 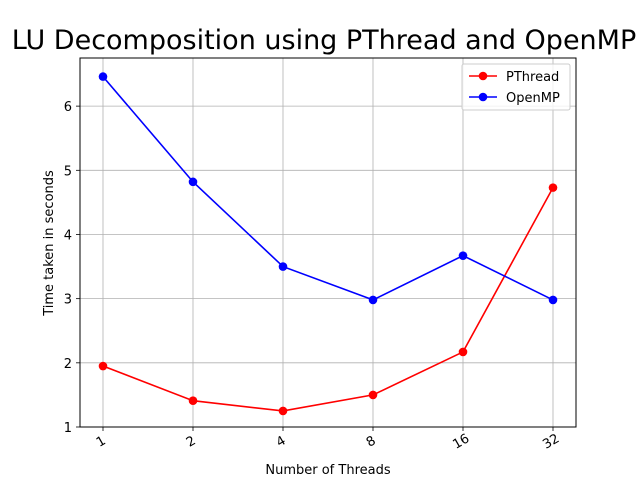 What do you see at coordinates (68, 364) in the screenshot?
I see `y-tick-label: 2` at bounding box center [68, 364].